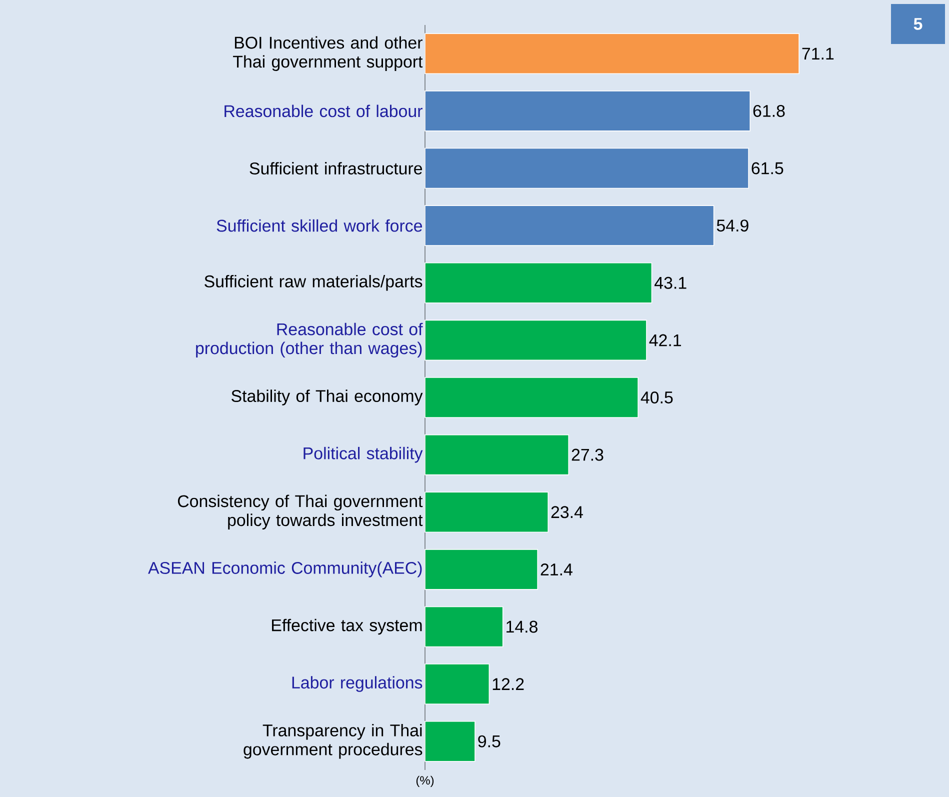 Image resolution: width=949 pixels, height=797 pixels. What do you see at coordinates (347, 626) in the screenshot?
I see `y-tick-label: Effective tax system` at bounding box center [347, 626].